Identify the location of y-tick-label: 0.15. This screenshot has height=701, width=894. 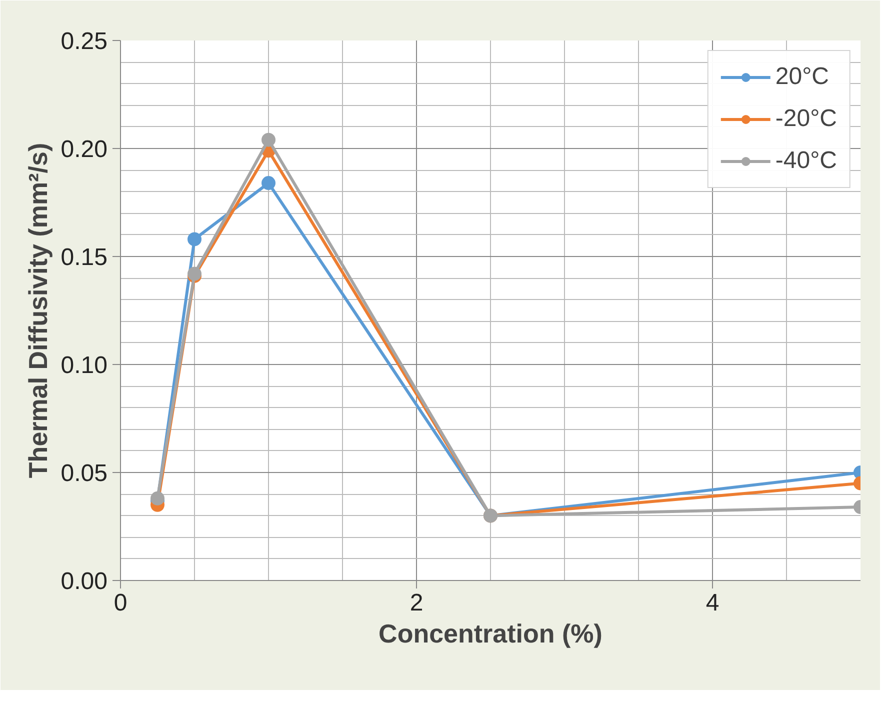
(84, 257).